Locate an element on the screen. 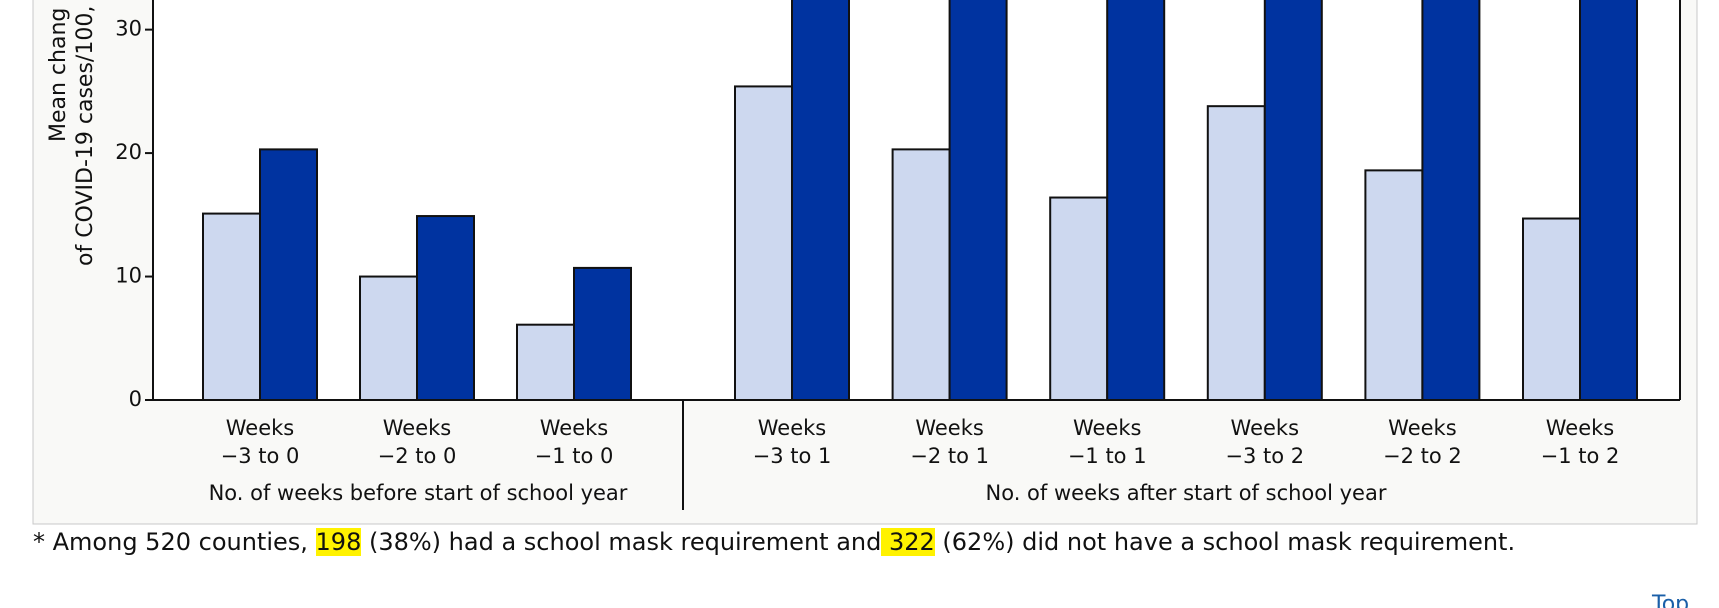 The width and height of the screenshot is (1719, 608). group-label: No. of weeks before start of school year is located at coordinates (418, 493).